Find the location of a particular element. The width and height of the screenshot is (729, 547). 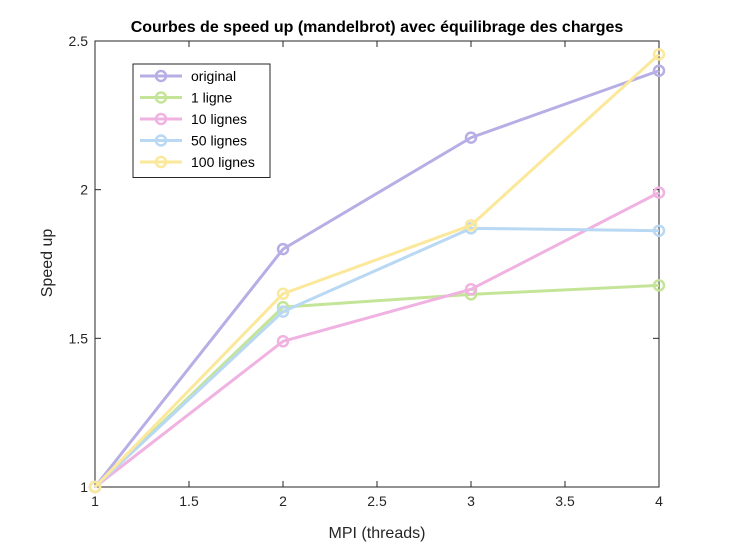

y-tick-label: 2 is located at coordinates (84, 190).